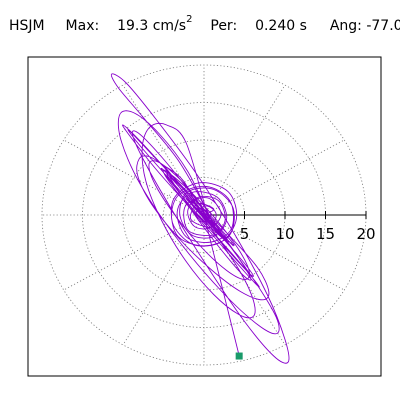 Image resolution: width=400 pixels, height=400 pixels. I want to click on per-value: 0.240 s, so click(281, 25).